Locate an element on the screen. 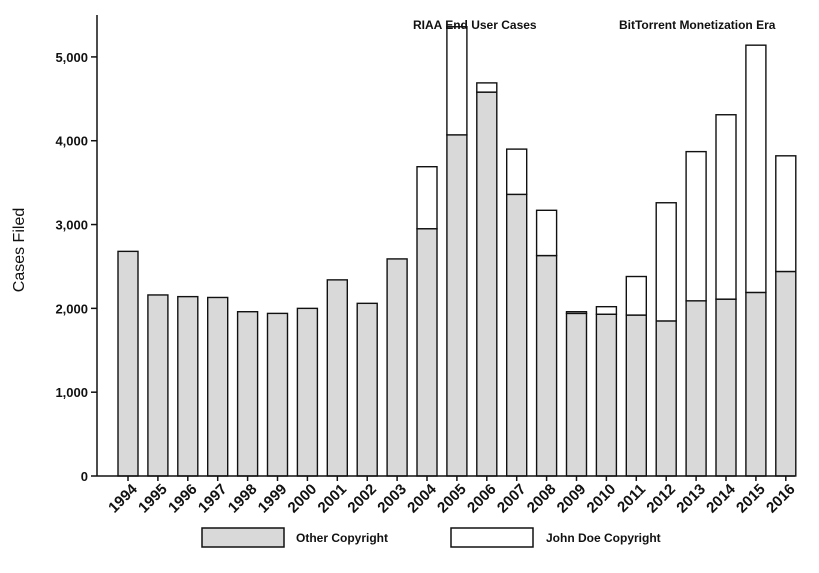 This screenshot has width=819, height=573. bar-other-copyright-2003 is located at coordinates (397, 367).